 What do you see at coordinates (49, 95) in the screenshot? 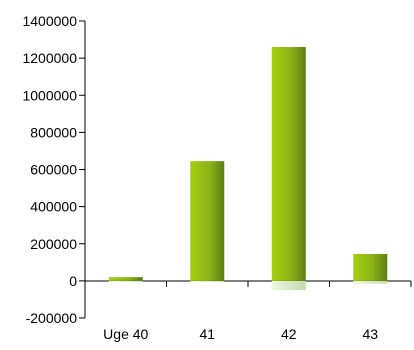
I see `y-tick-label: 1000000` at bounding box center [49, 95].